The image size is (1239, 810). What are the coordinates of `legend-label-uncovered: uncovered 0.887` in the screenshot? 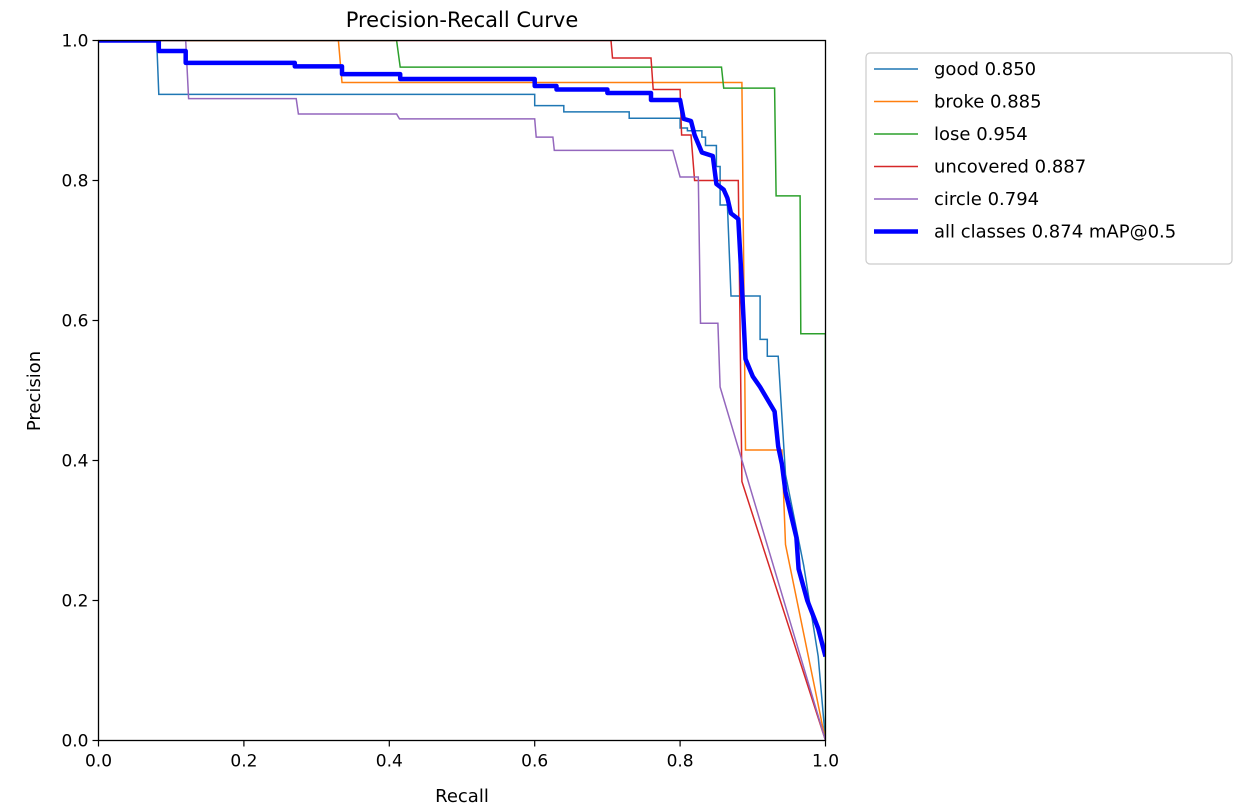 It's located at (1010, 167).